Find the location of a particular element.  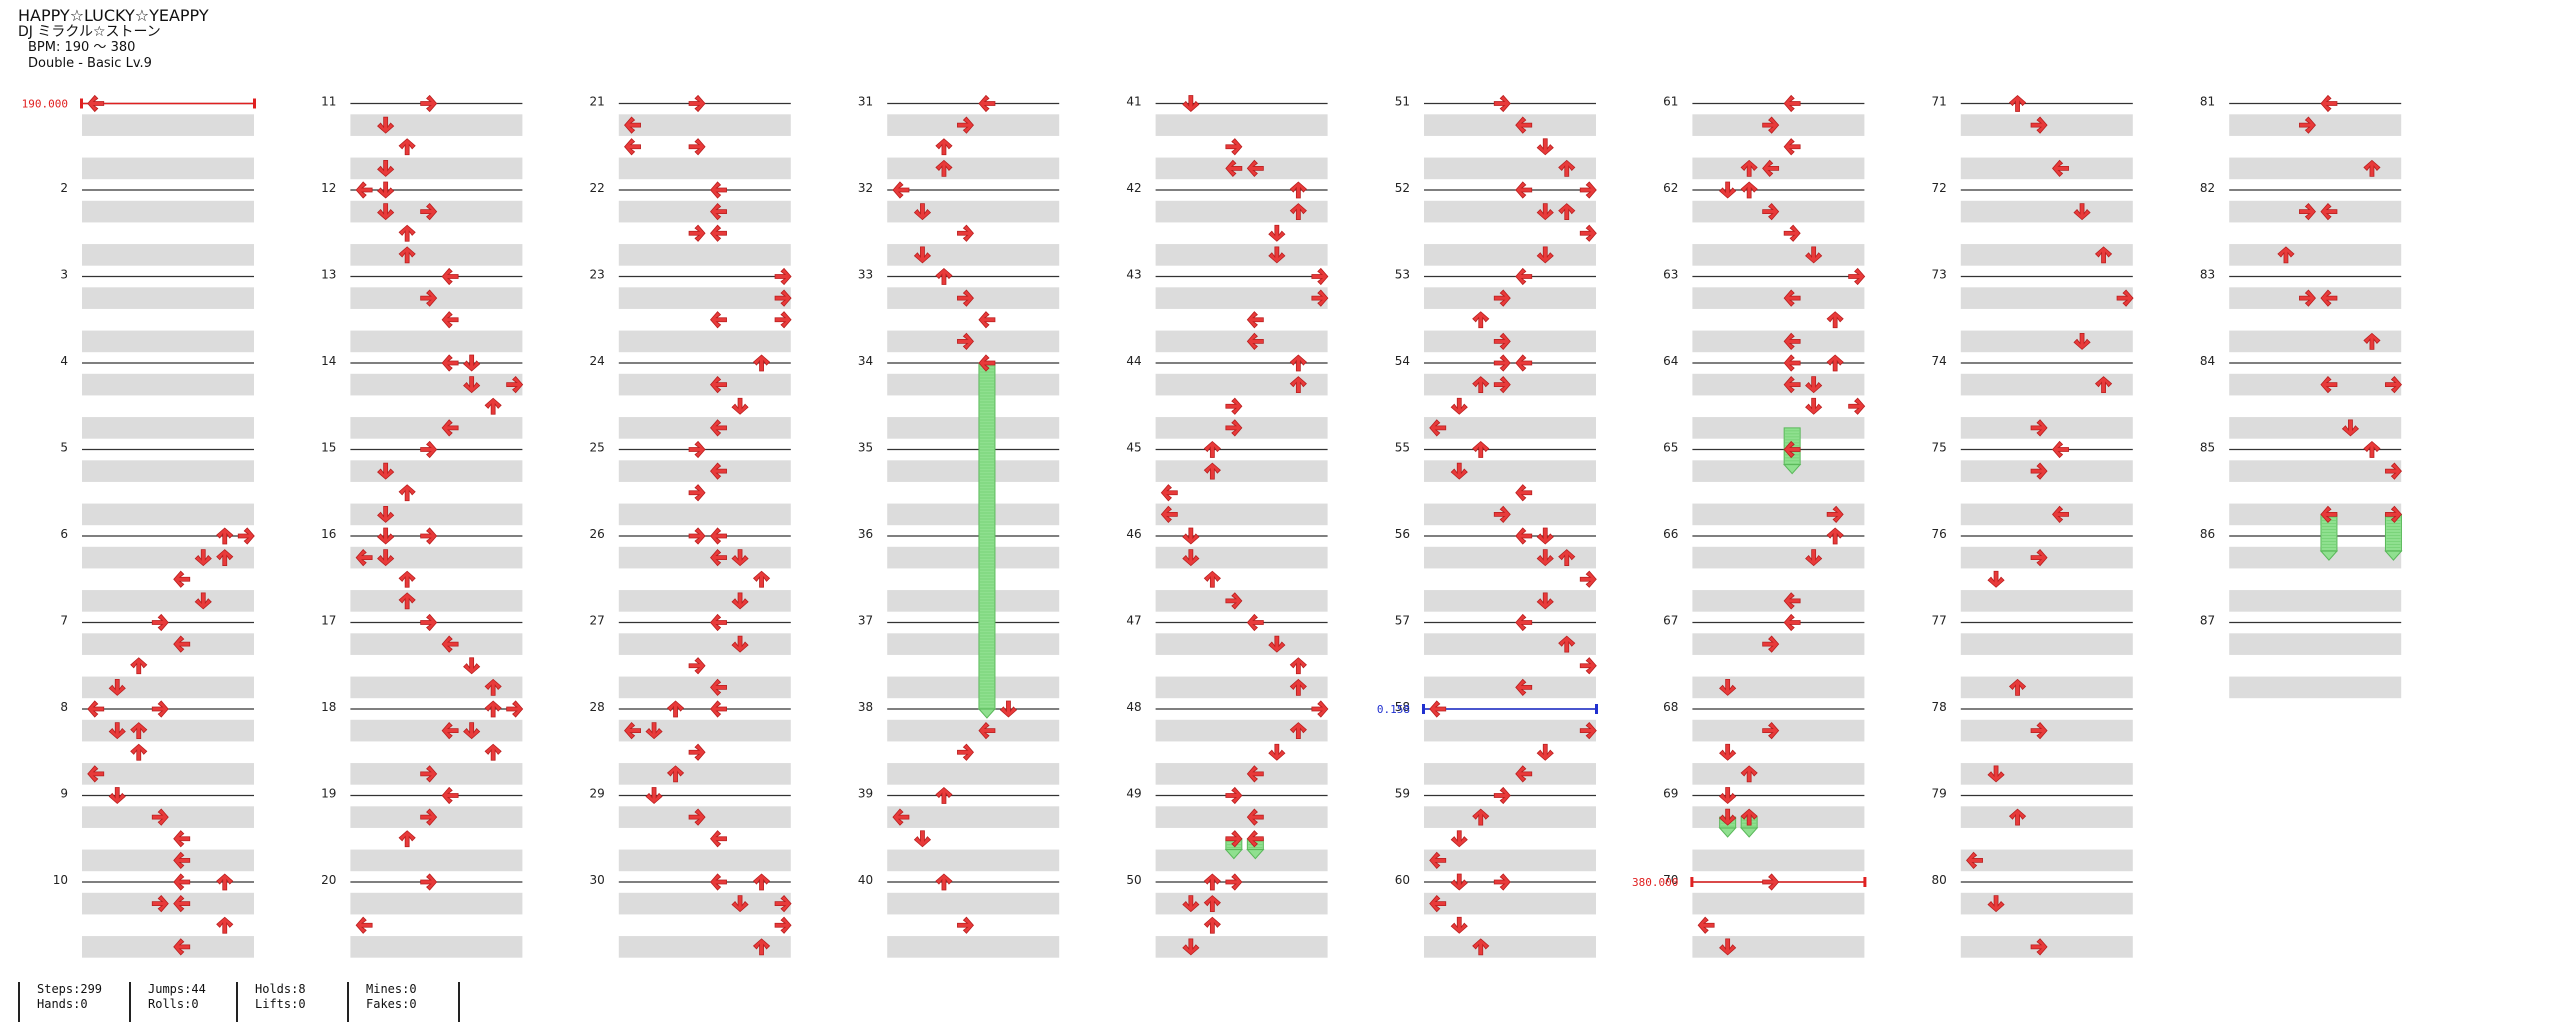

holds-count: Holds:8 is located at coordinates (280, 989).